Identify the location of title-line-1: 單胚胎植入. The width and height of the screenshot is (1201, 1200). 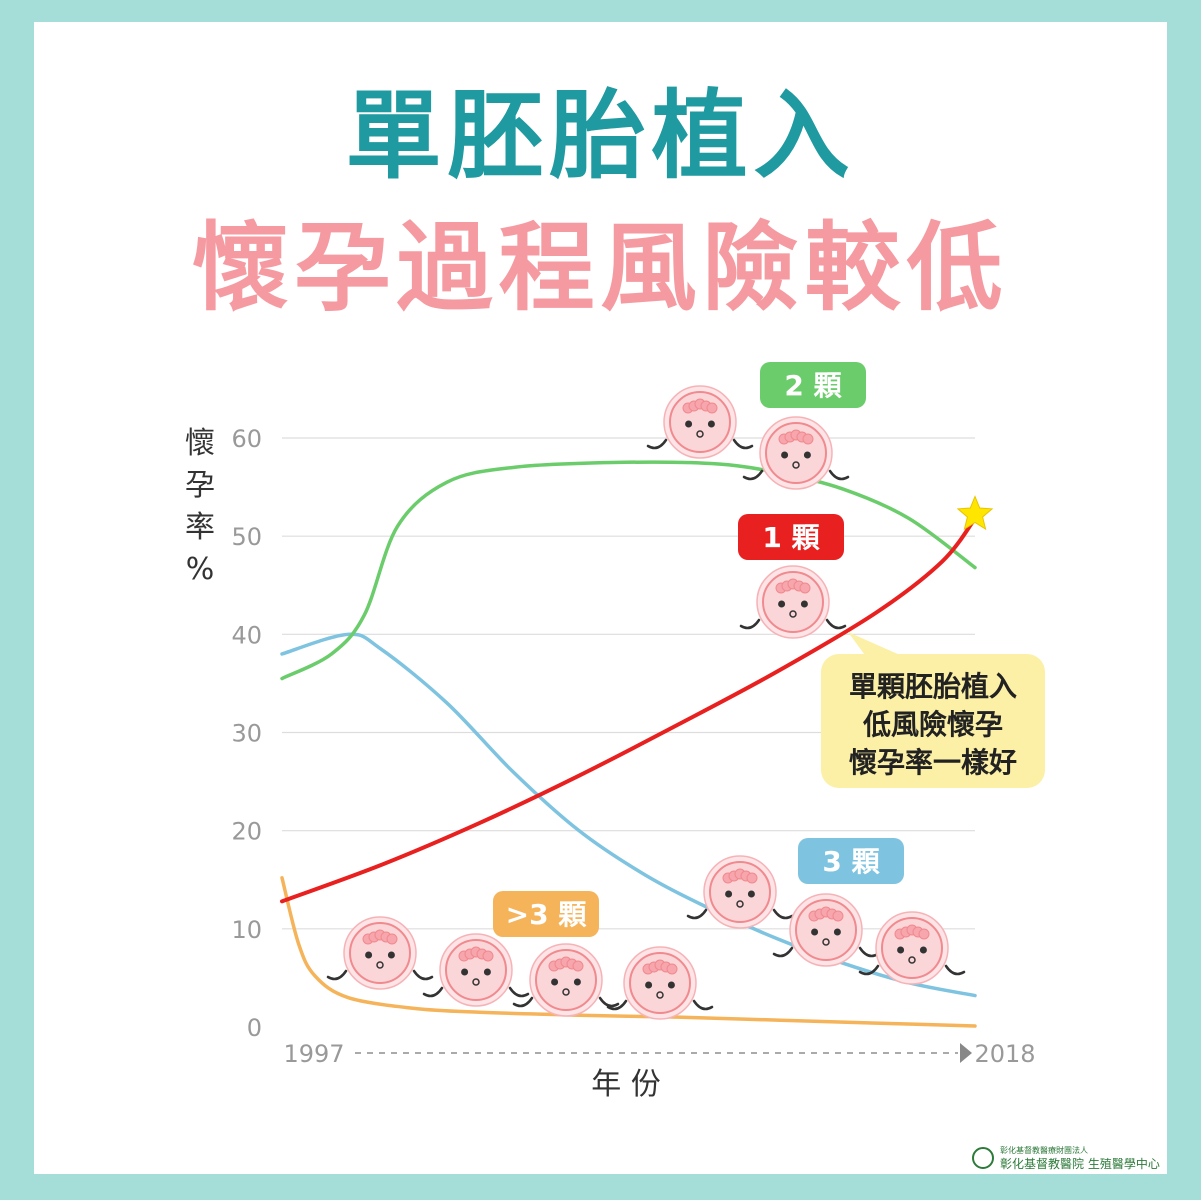
(600, 136).